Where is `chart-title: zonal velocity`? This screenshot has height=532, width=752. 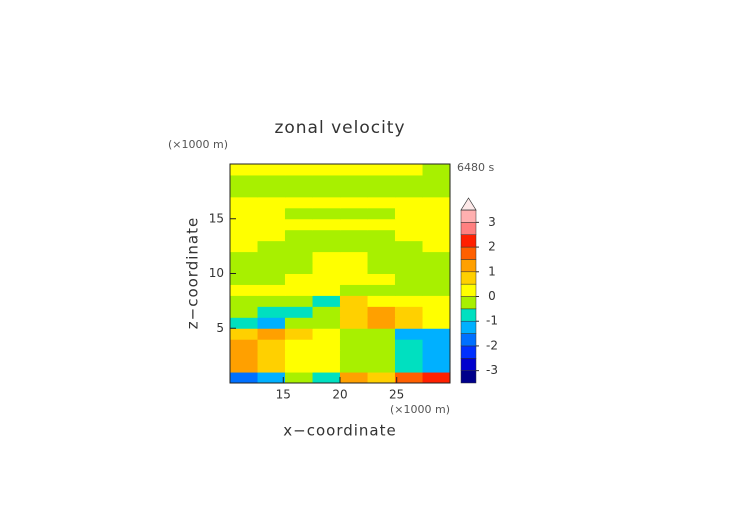
chart-title: zonal velocity is located at coordinates (339, 128).